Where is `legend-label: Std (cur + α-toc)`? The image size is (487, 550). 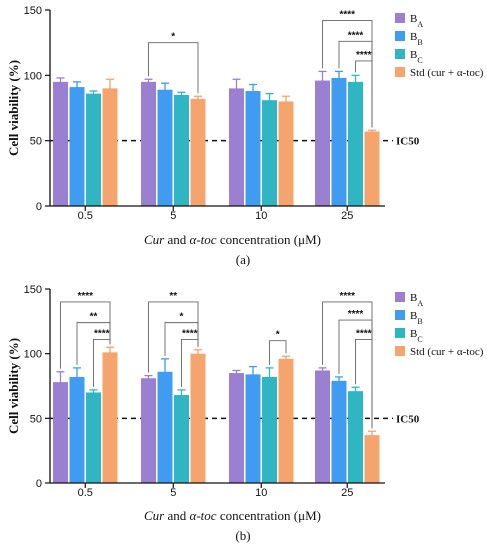
legend-label: Std (cur + α-toc) is located at coordinates (447, 73).